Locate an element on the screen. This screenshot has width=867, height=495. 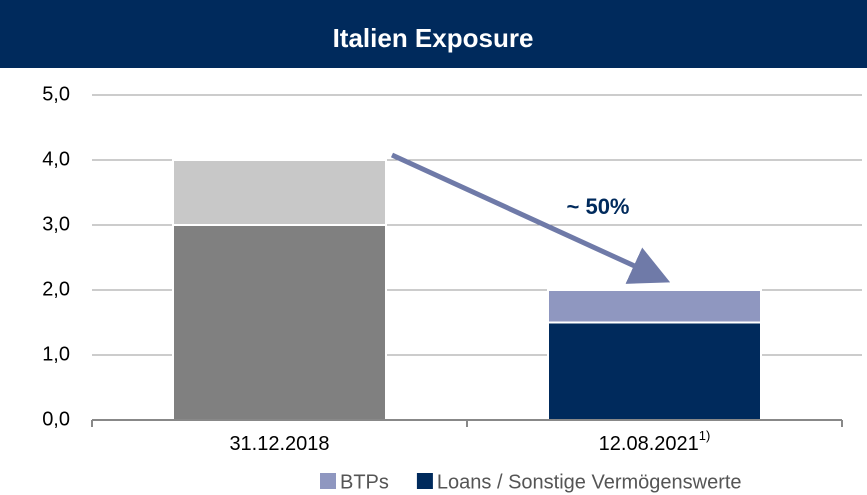
y-tick-label: 2,0 is located at coordinates (56, 289).